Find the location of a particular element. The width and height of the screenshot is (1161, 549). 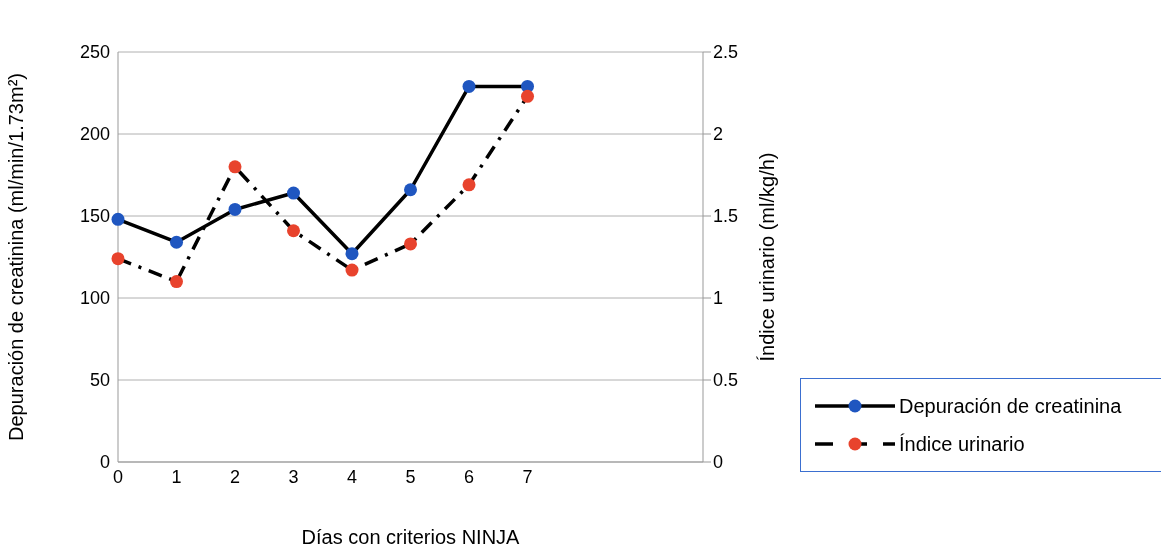

y2-axis-title: Índice urinario (ml/kg/h) is located at coordinates (767, 257).